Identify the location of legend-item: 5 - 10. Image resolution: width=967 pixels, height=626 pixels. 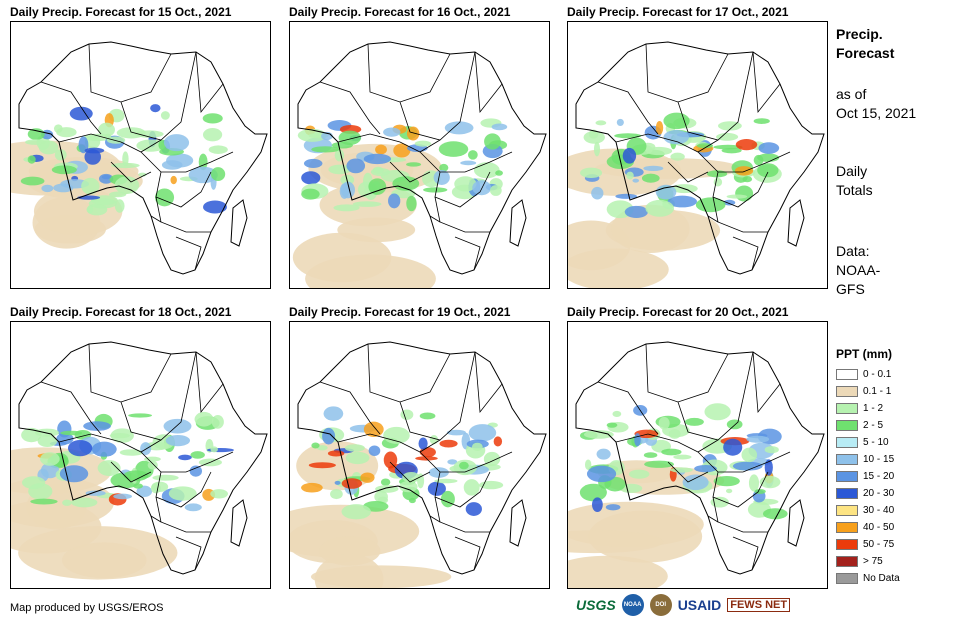
(868, 442).